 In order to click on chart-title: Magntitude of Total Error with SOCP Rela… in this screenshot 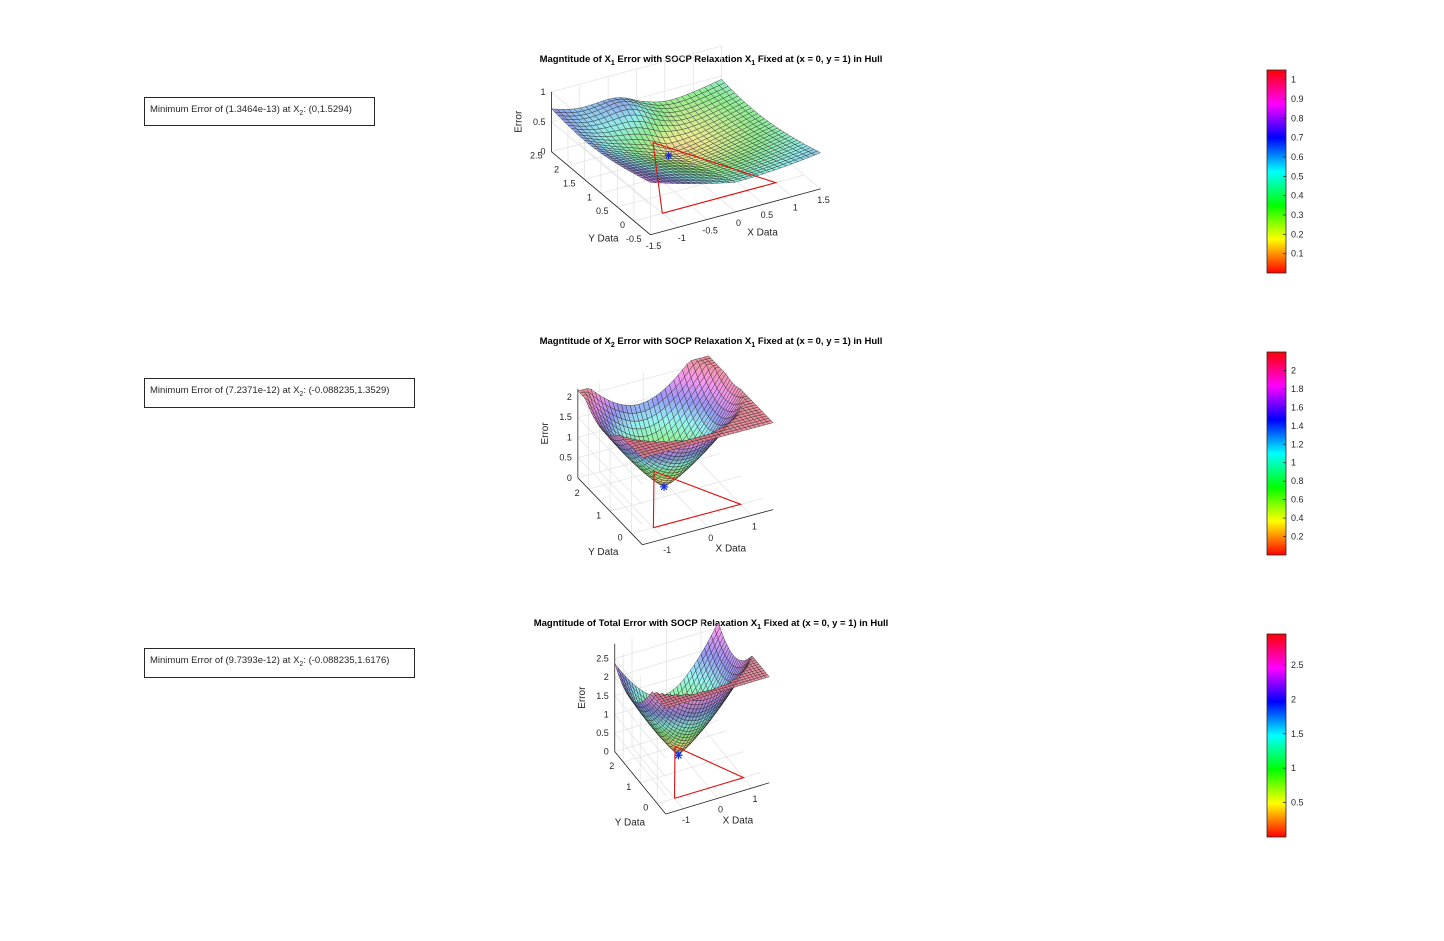, I will do `click(711, 624)`.